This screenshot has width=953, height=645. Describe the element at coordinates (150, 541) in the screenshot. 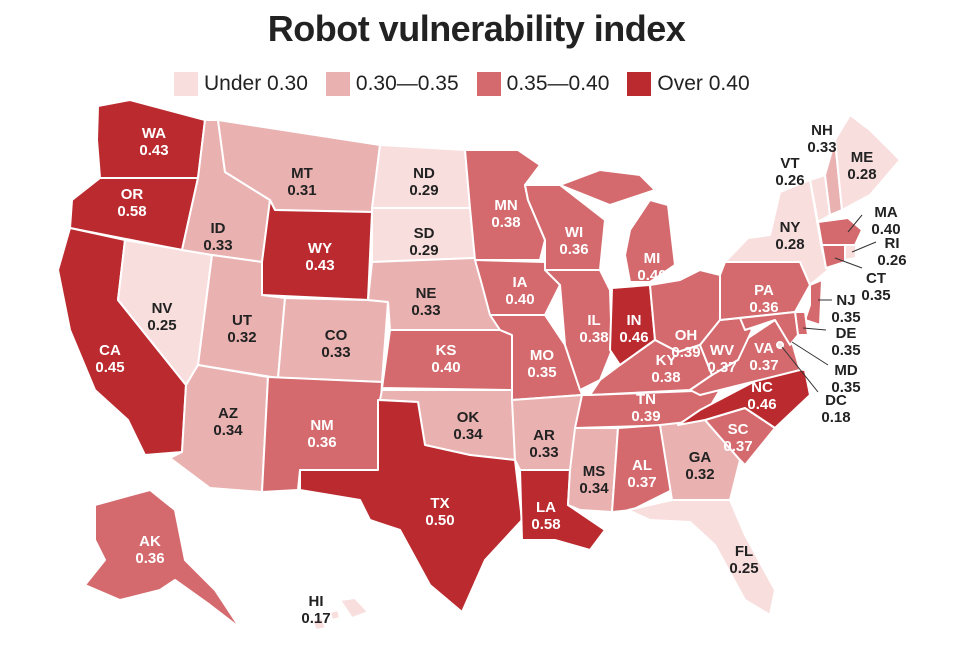

I see `state-abbr-AK: AK` at that location.